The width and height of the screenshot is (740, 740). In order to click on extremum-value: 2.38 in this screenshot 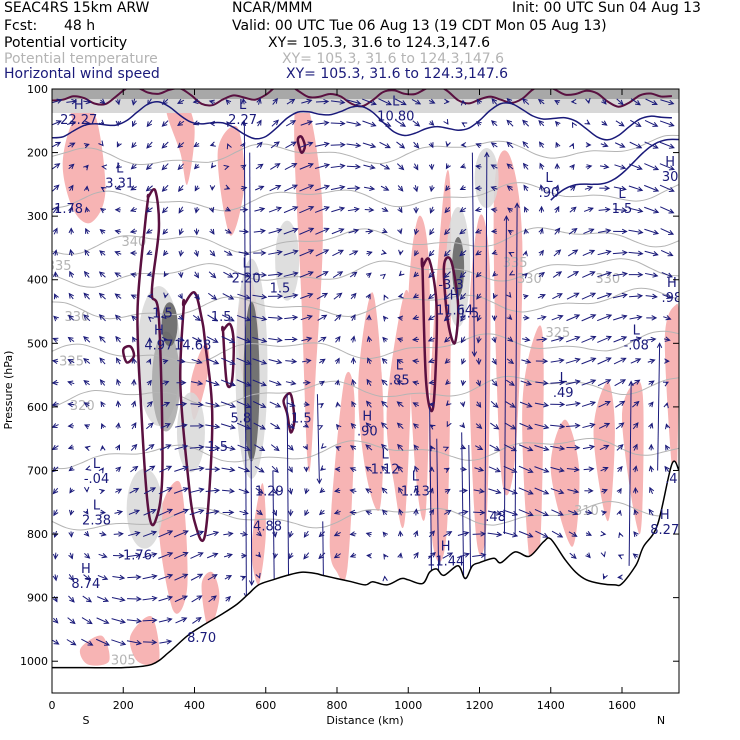, I will do `click(96, 520)`.